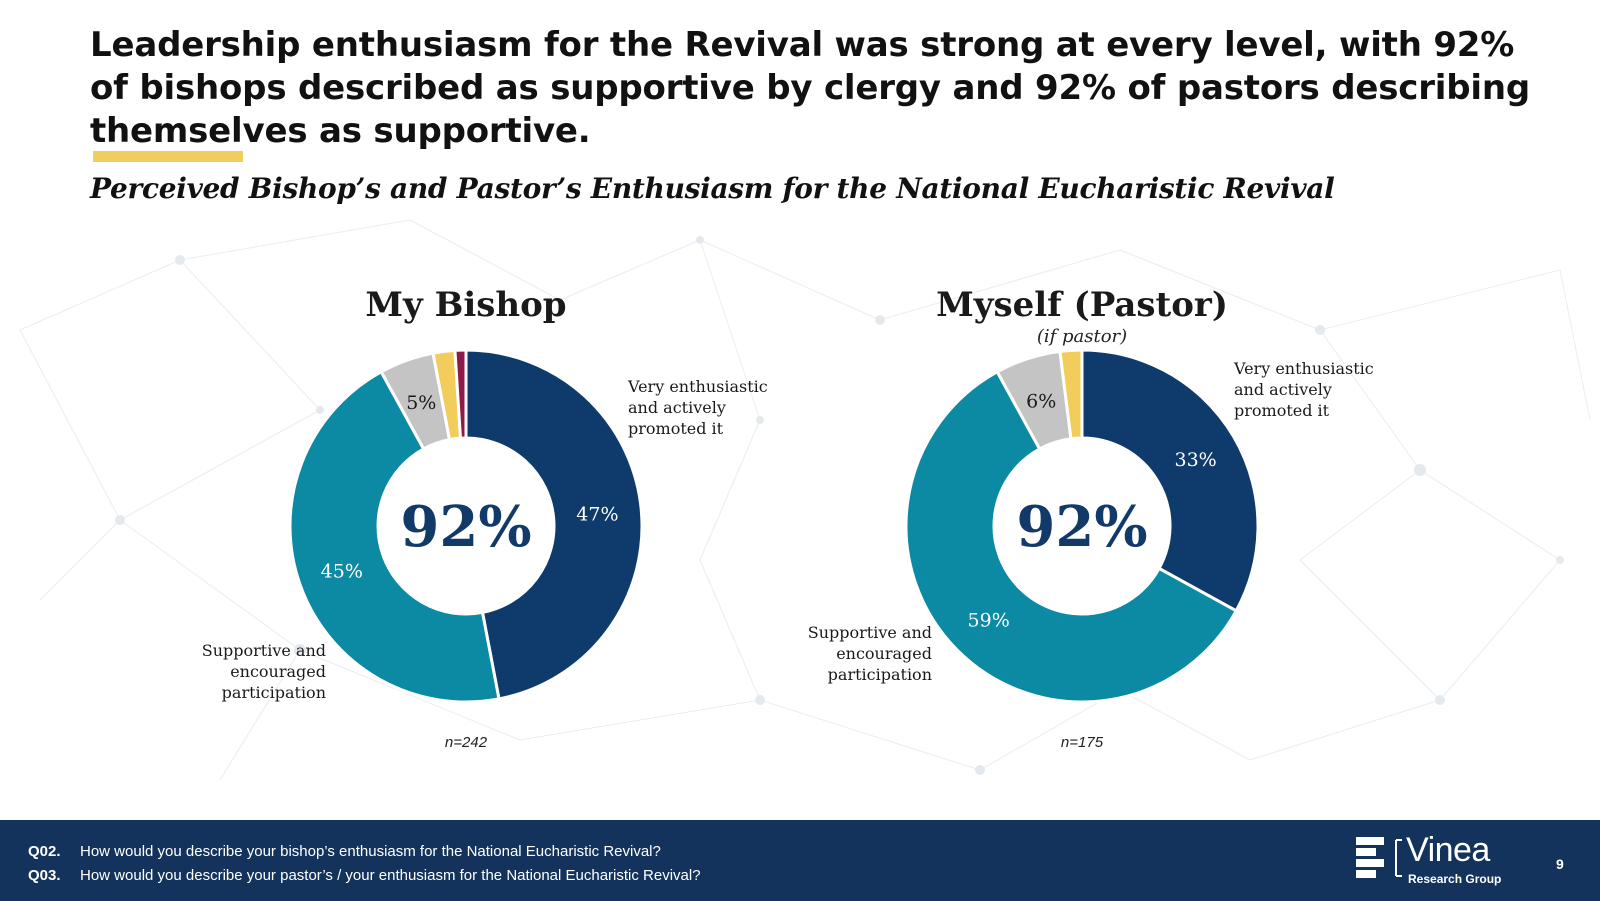  Describe the element at coordinates (1082, 742) in the screenshot. I see `sample-size-label: n=175` at that location.